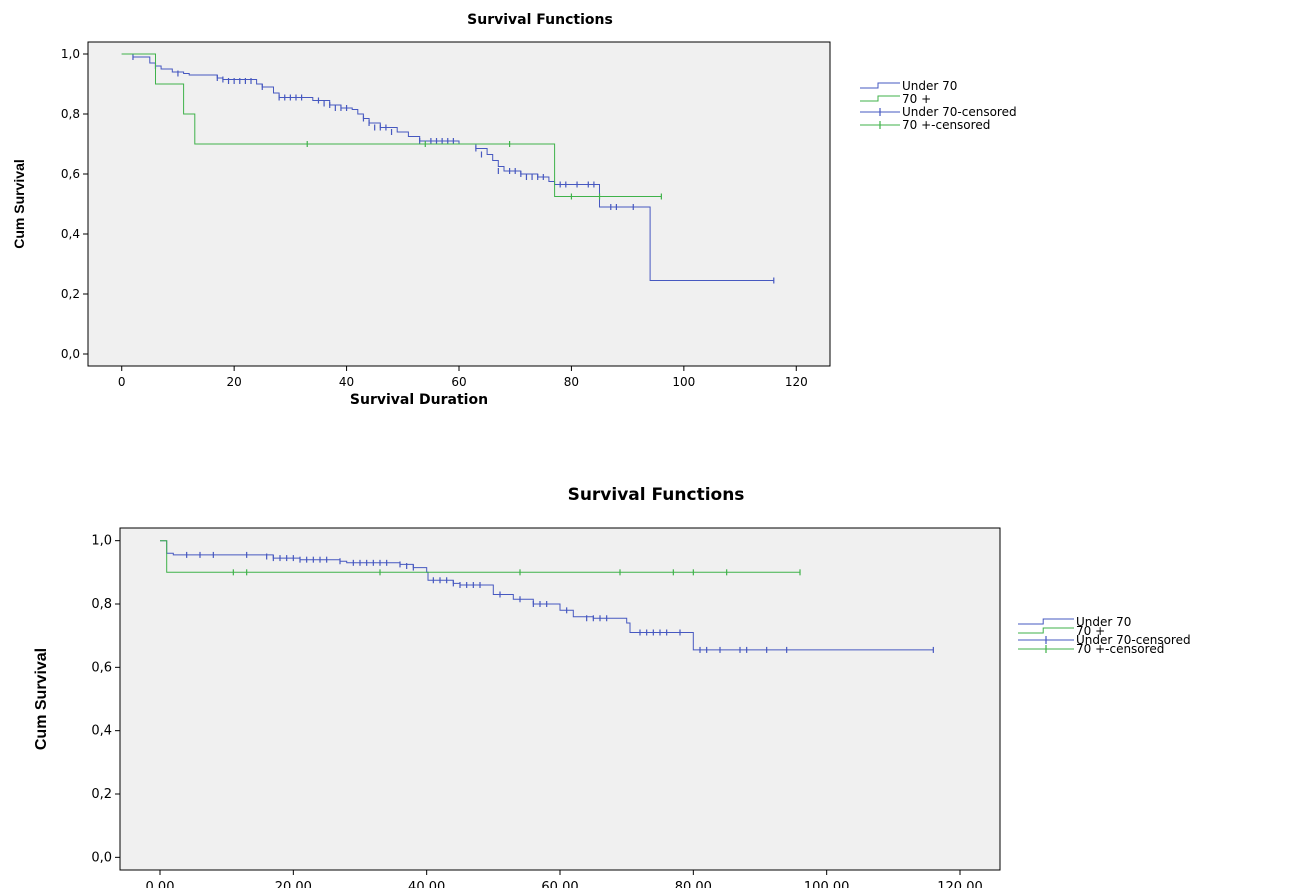 Image resolution: width=1314 pixels, height=888 pixels. Describe the element at coordinates (122, 382) in the screenshot. I see `x-tick-label: 0` at that location.